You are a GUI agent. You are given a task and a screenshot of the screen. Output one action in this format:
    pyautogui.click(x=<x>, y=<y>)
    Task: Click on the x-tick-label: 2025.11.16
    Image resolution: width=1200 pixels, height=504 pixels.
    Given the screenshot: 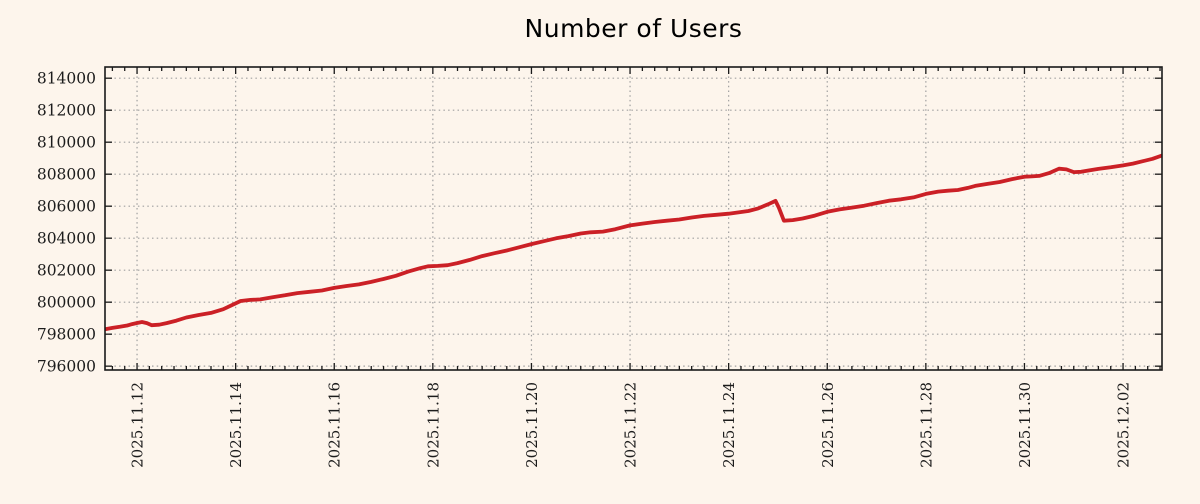 What is the action you would take?
    pyautogui.click(x=335, y=425)
    